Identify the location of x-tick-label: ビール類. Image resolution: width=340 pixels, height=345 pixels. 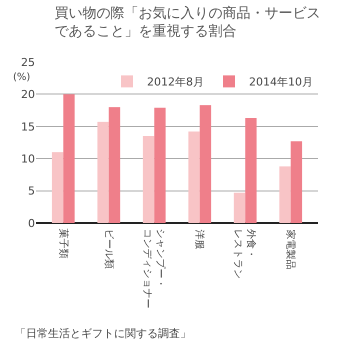
(108, 249).